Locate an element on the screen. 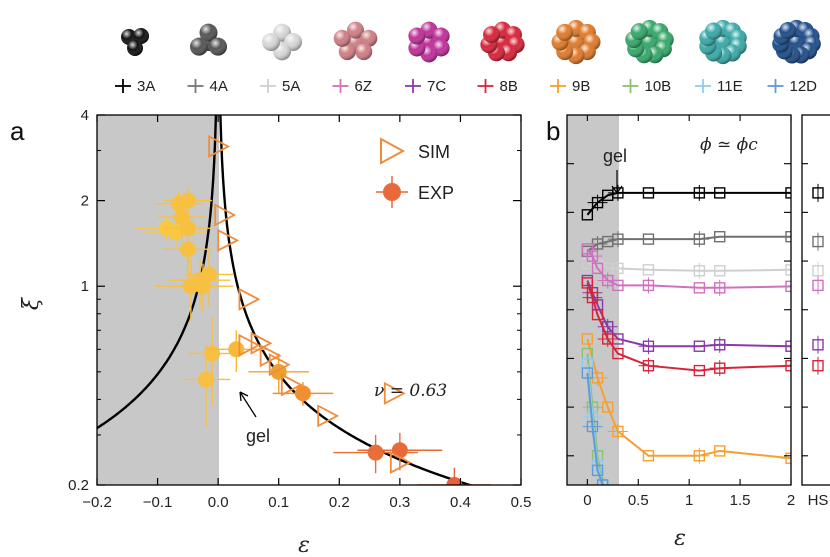  panel-a-nu-annotation: ν = 0.63 is located at coordinates (410, 391).